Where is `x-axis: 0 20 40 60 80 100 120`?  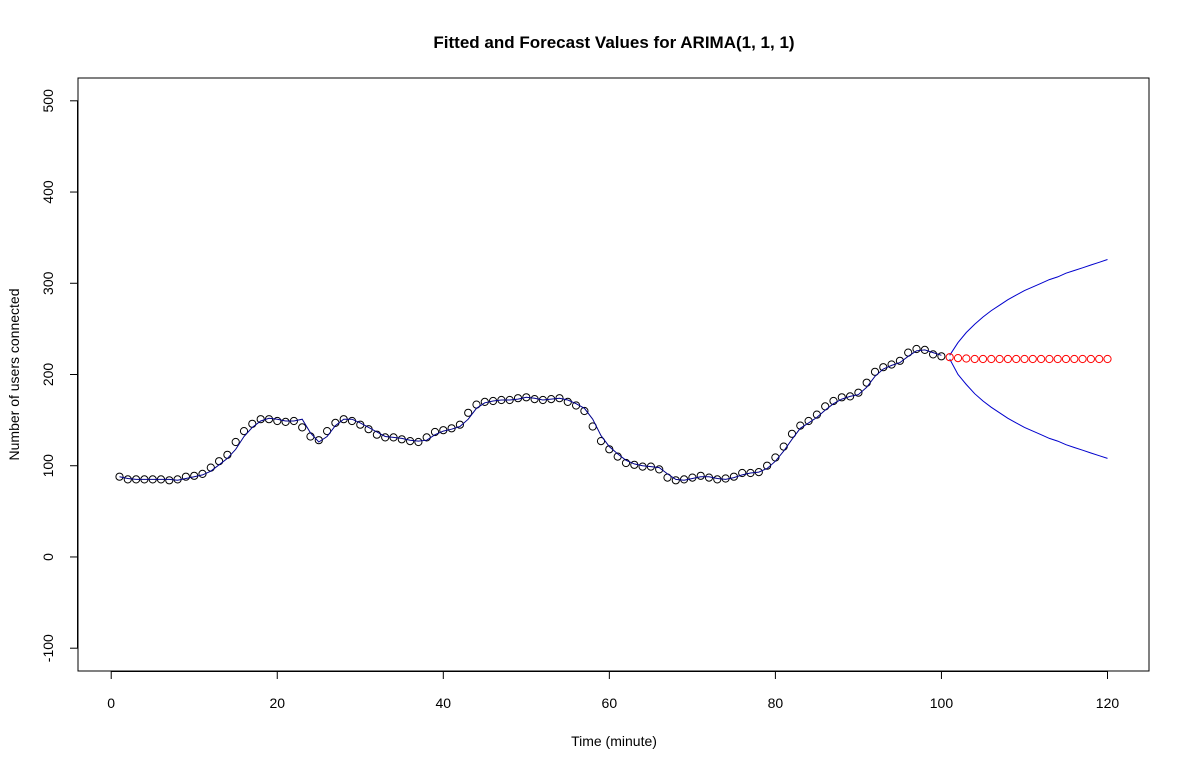
x-axis: 0 20 40 60 80 100 120 is located at coordinates (613, 691).